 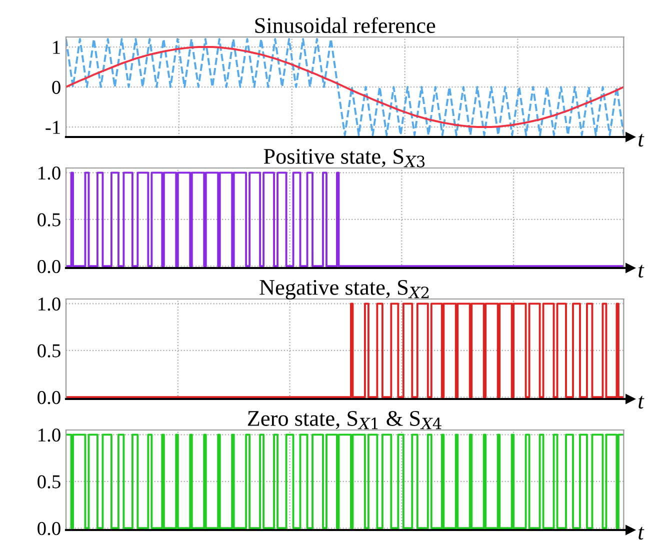 I want to click on y-tick-label: 1, so click(x=56, y=47).